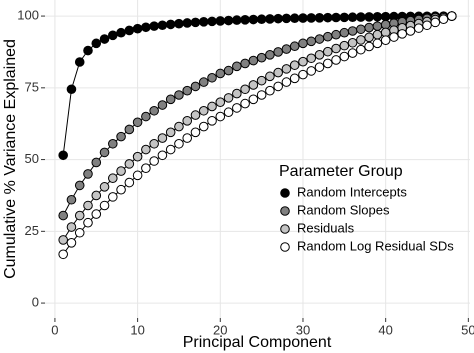  I want to click on legend-label: Random Intercepts, so click(352, 191).